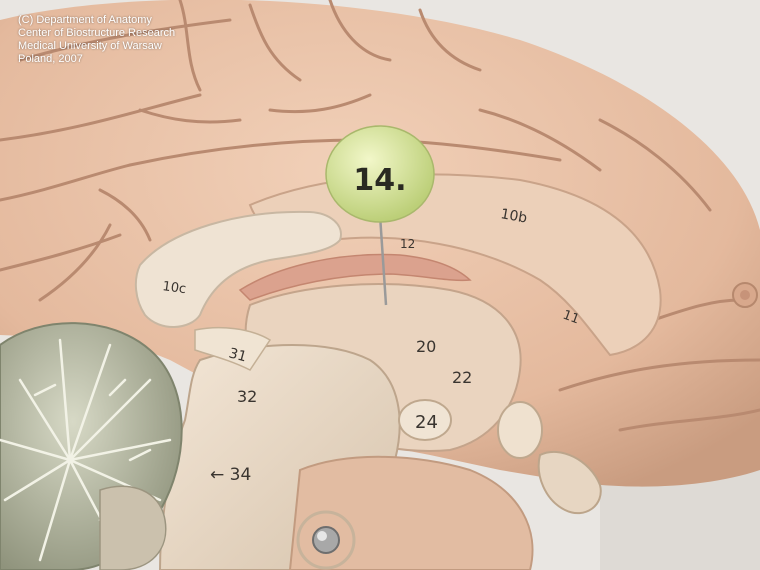 This screenshot has height=570, width=760. What do you see at coordinates (379, 180) in the screenshot?
I see `pin-label: 14.` at bounding box center [379, 180].